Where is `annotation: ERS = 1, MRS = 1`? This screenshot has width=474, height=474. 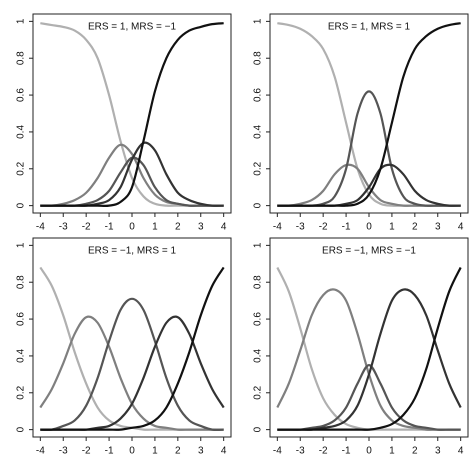 annotation: ERS = 1, MRS = 1 is located at coordinates (369, 27).